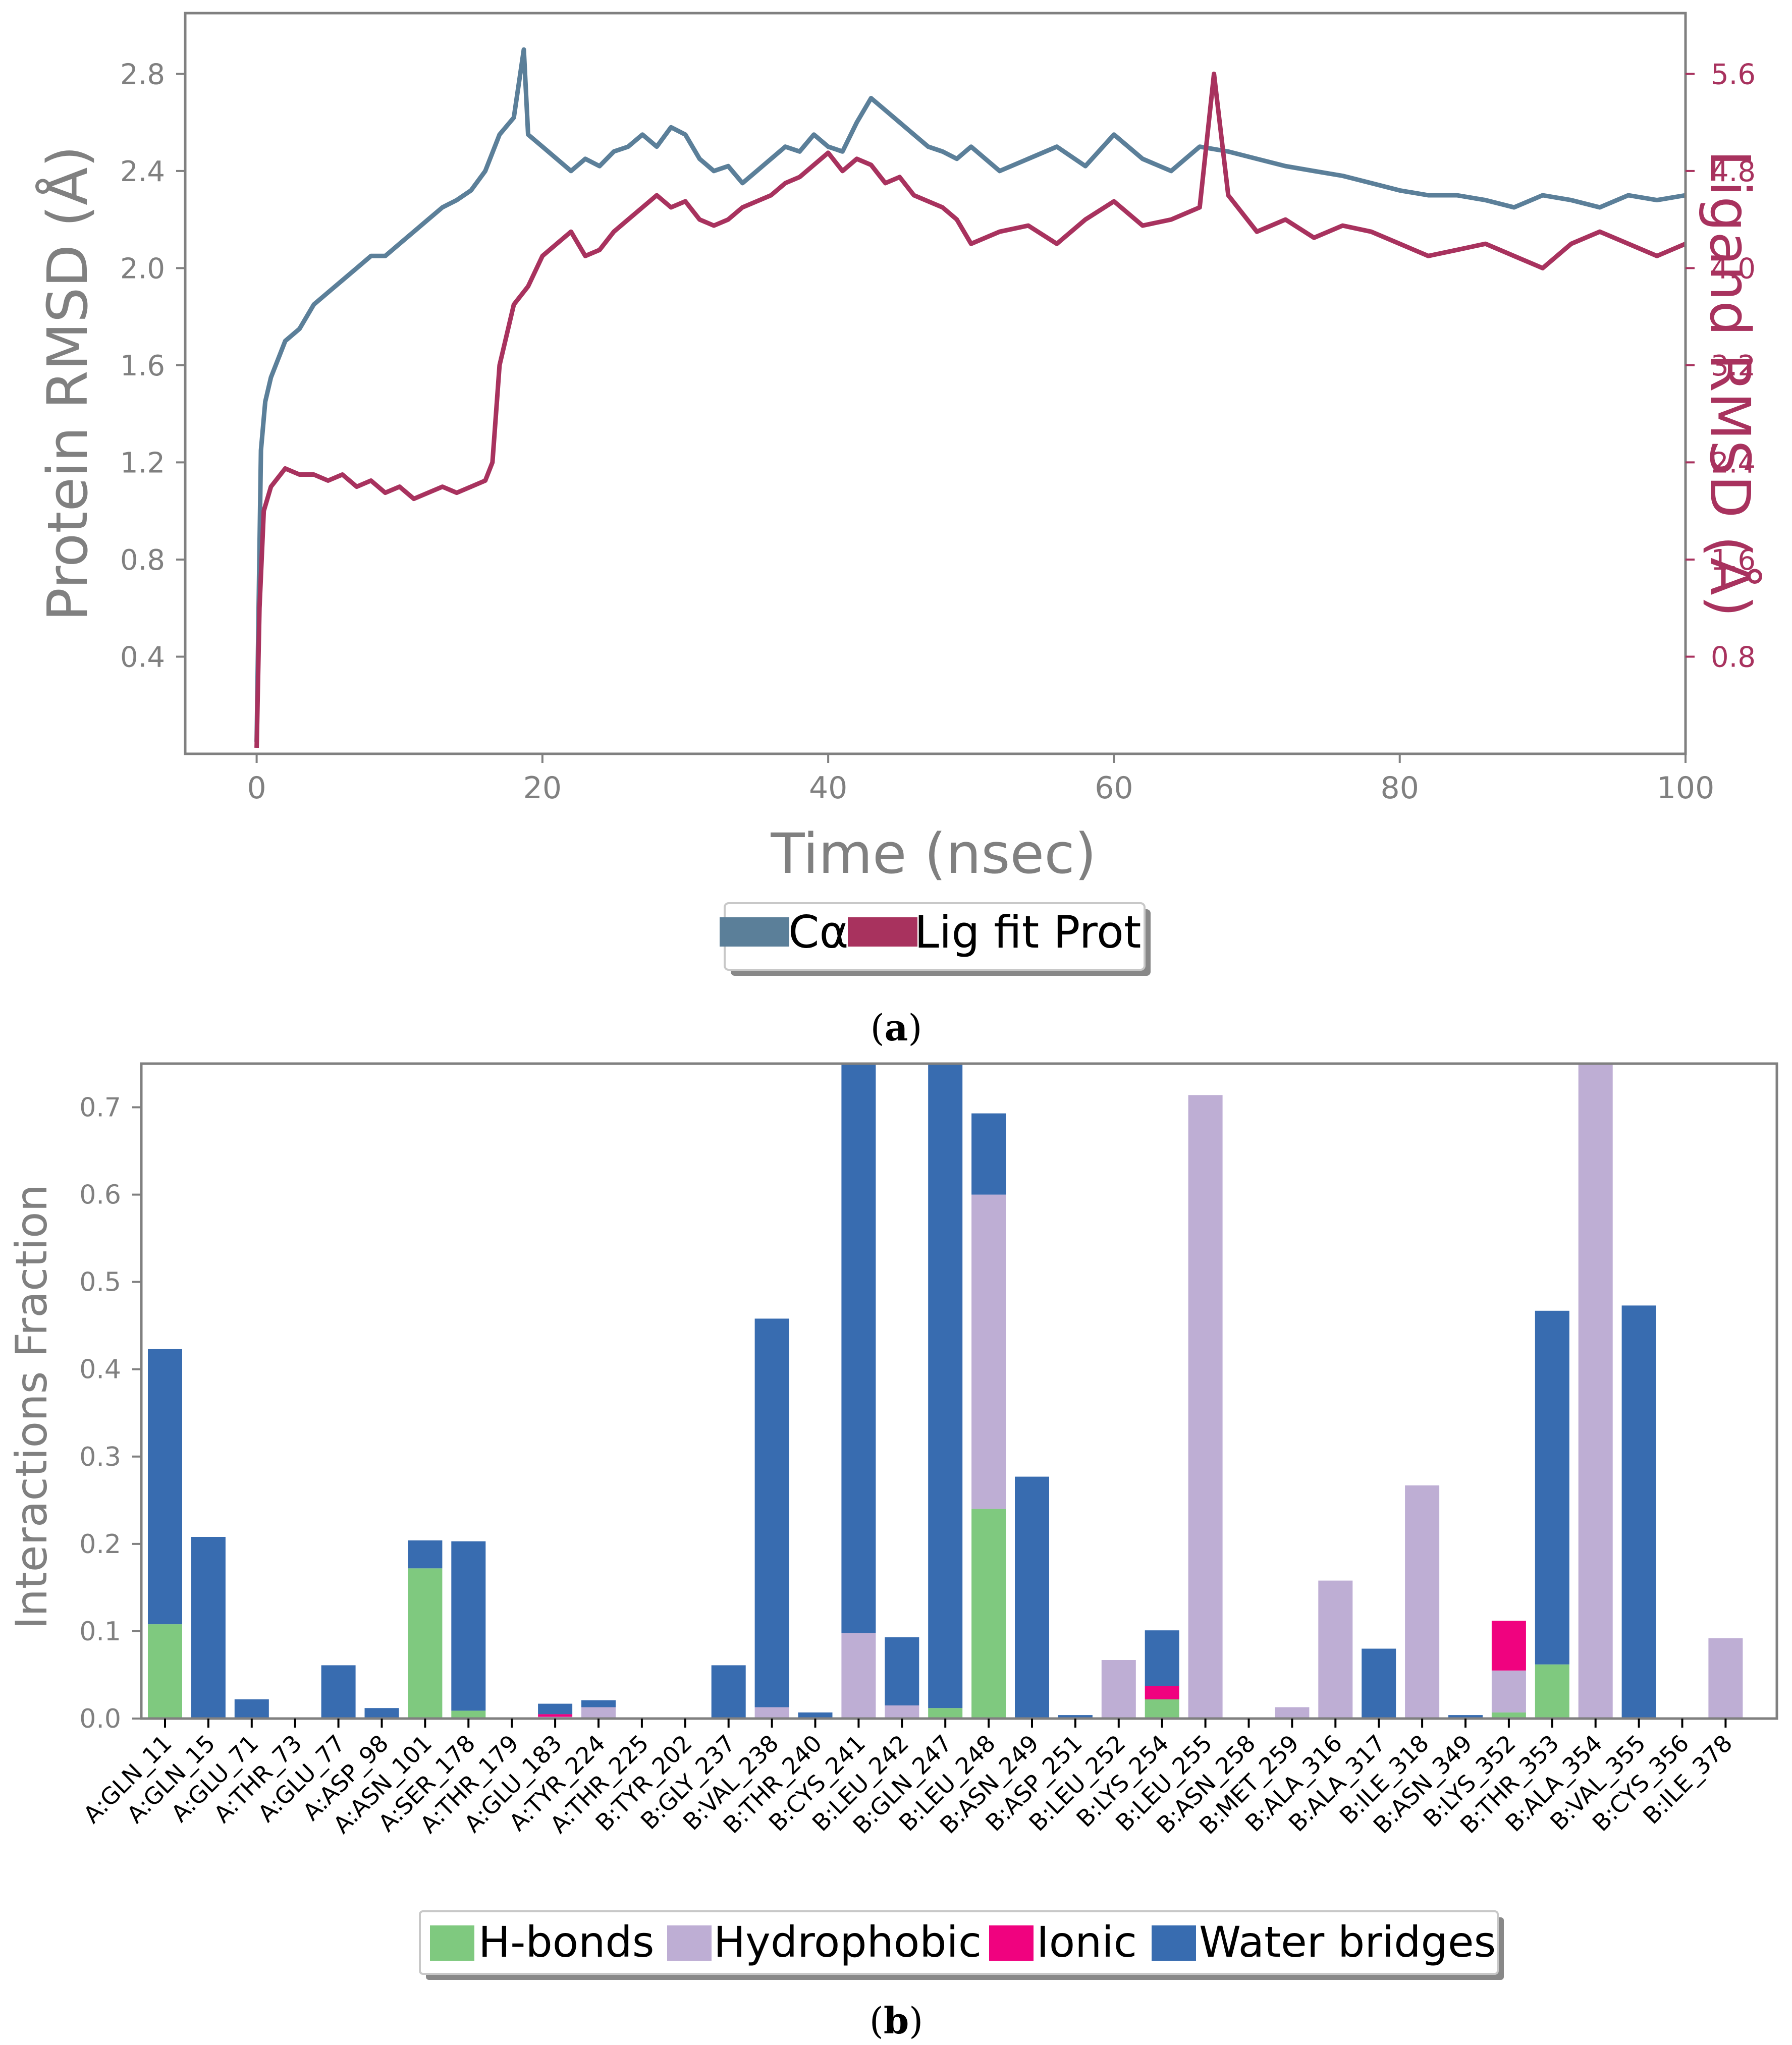  Describe the element at coordinates (848, 1942) in the screenshot. I see `legend-label-hydrophobic: Hydrophobic` at that location.